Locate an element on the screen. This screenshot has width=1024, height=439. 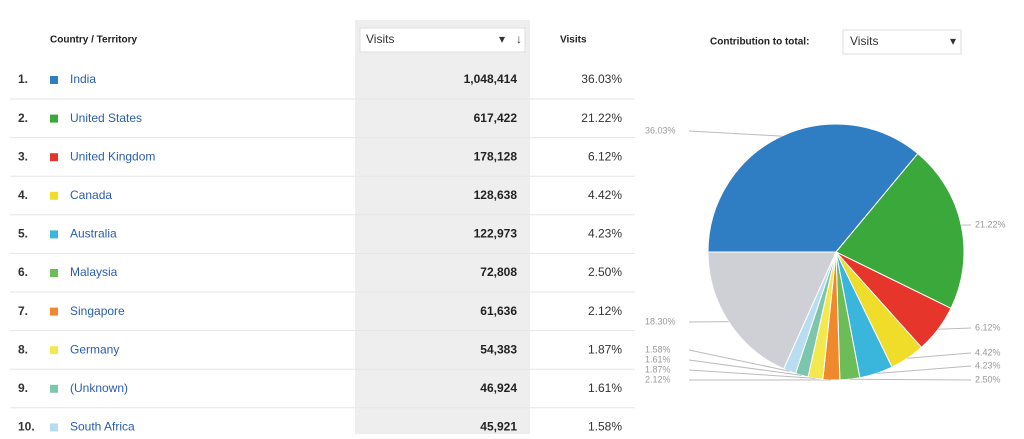
visits: 54,383 is located at coordinates (498, 349).